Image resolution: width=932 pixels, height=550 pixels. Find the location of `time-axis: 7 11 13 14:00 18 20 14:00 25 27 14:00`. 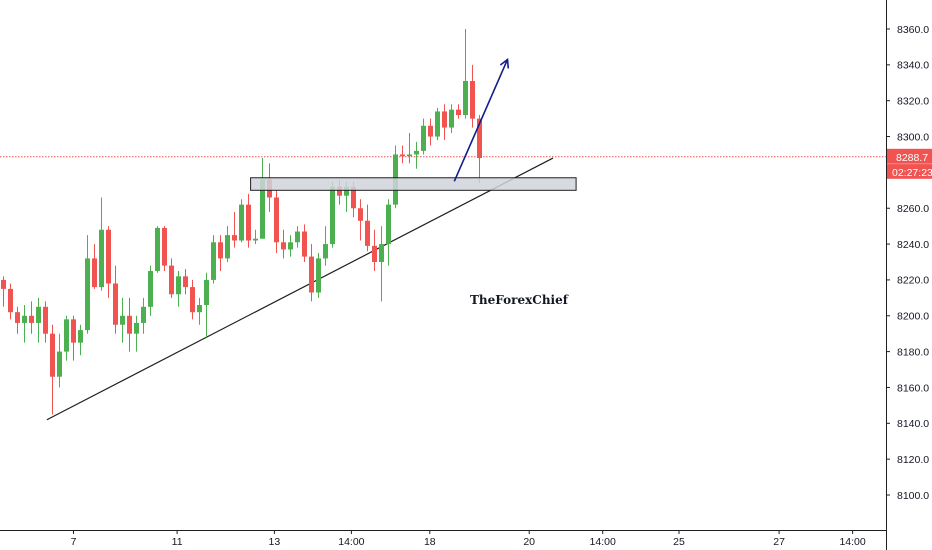

time-axis: 7 11 13 14:00 18 20 14:00 25 27 14:00 is located at coordinates (443, 539).